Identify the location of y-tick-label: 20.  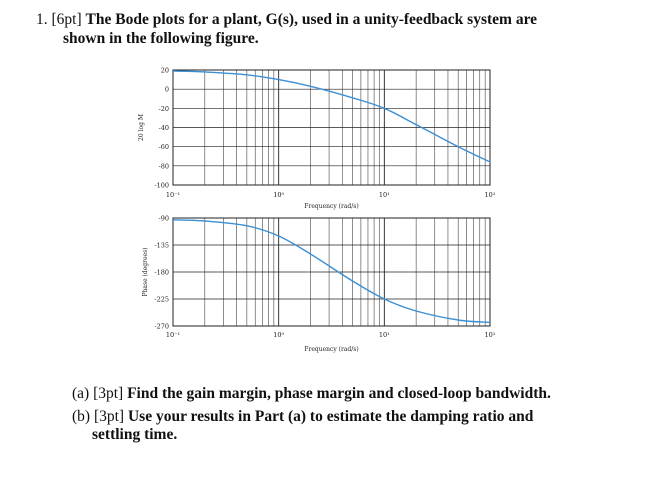
(165, 71).